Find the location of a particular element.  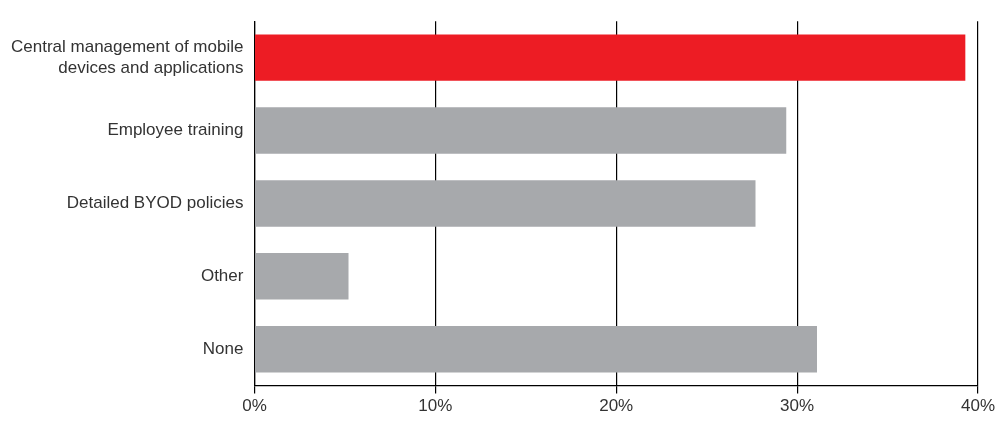

y-tick-label: Detailed BYOD policies is located at coordinates (155, 203).